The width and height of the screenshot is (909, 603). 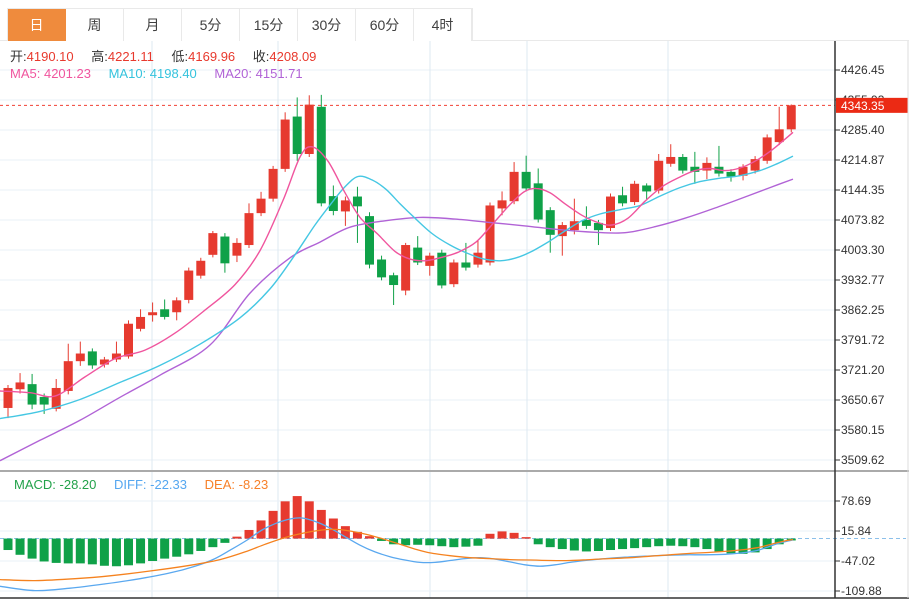 What do you see at coordinates (130, 56) in the screenshot?
I see `high-value: 4221.11` at bounding box center [130, 56].